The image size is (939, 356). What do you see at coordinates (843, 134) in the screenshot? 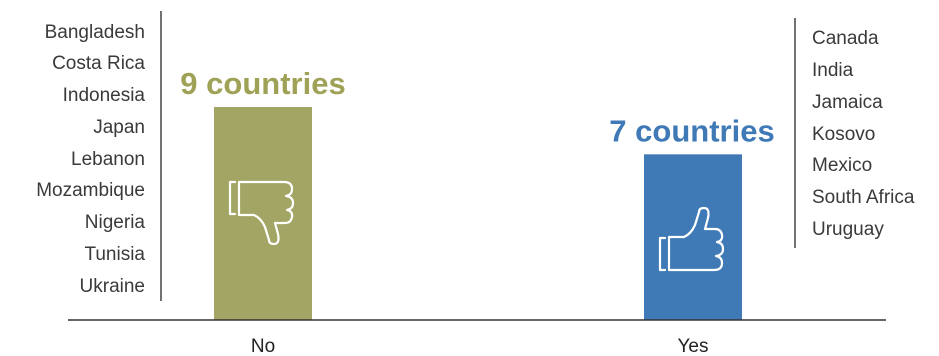
I see `country-label: Kosovo` at bounding box center [843, 134].